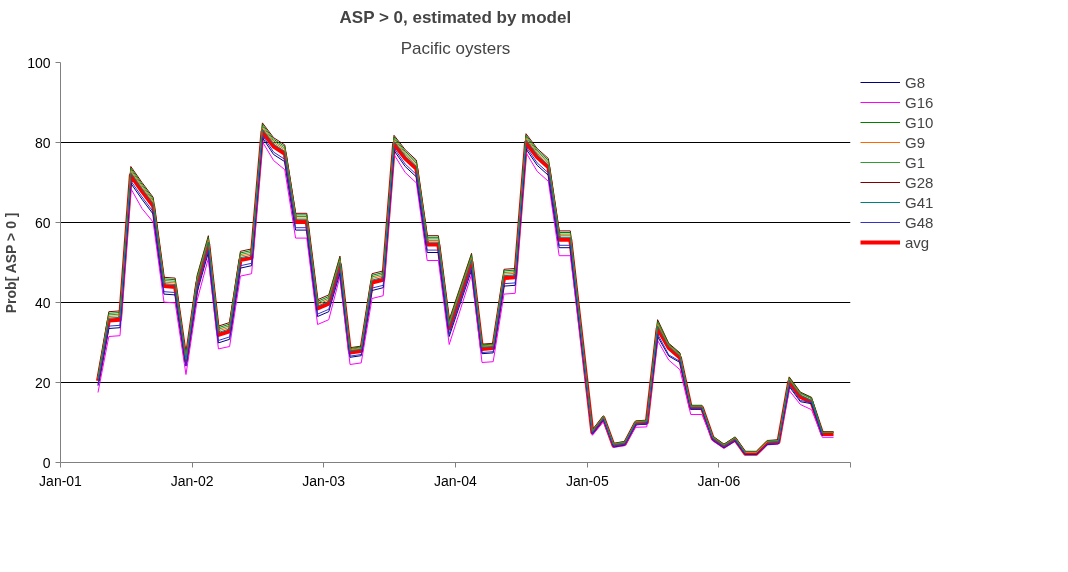 This screenshot has width=1068, height=572. What do you see at coordinates (42, 142) in the screenshot?
I see `y-tick-label: 80` at bounding box center [42, 142].